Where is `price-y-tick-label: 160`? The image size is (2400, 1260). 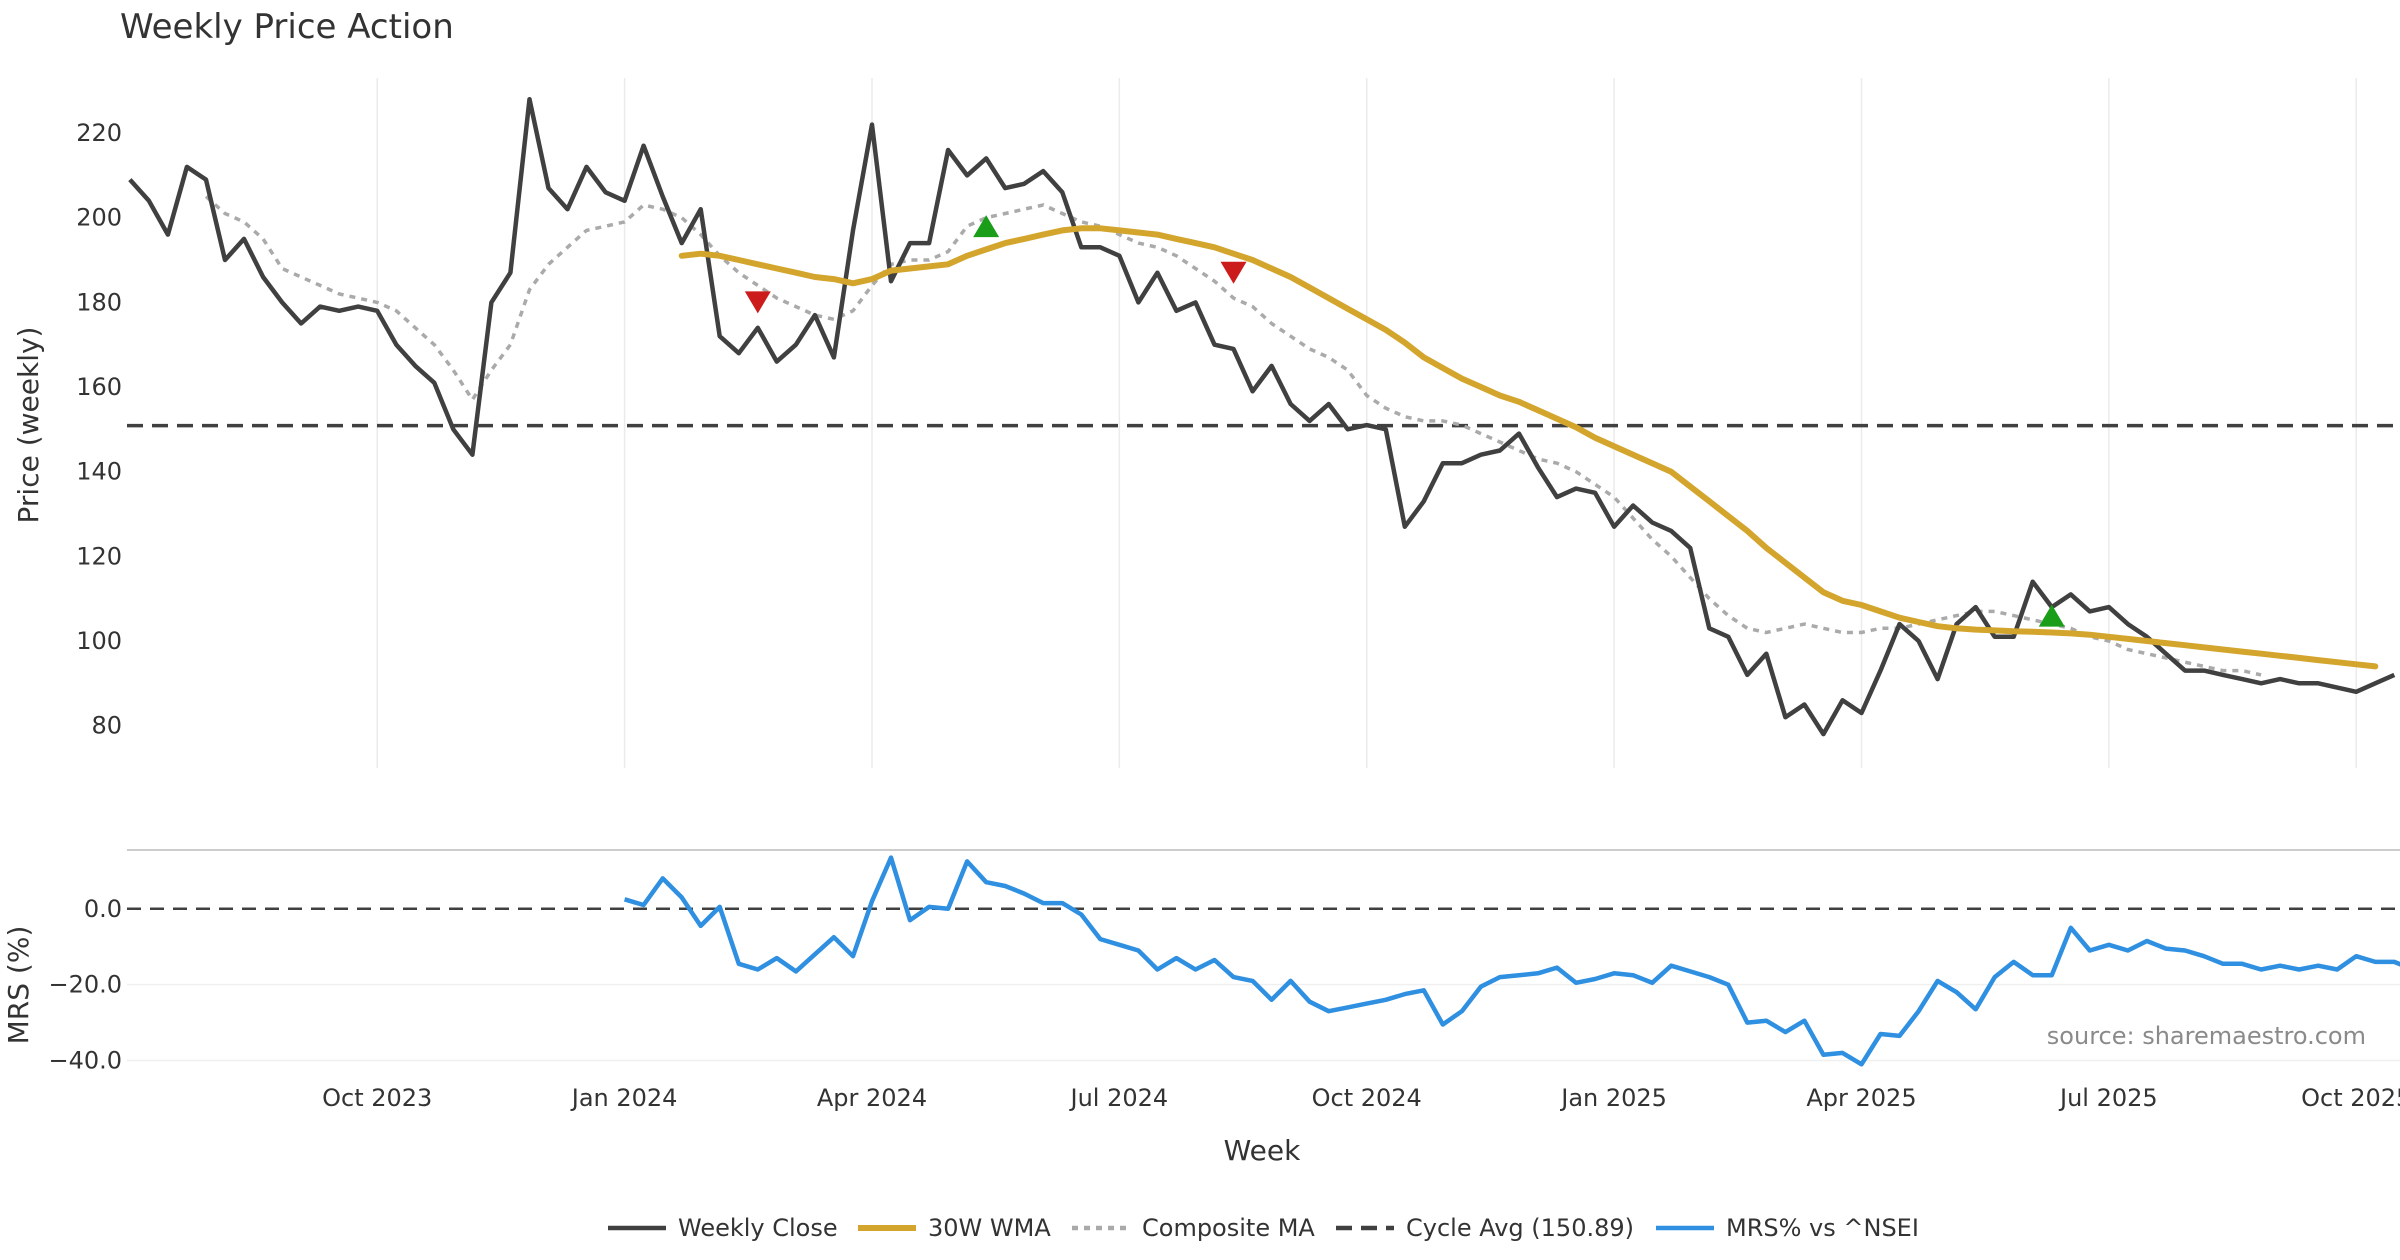 price-y-tick-label: 160 is located at coordinates (99, 387).